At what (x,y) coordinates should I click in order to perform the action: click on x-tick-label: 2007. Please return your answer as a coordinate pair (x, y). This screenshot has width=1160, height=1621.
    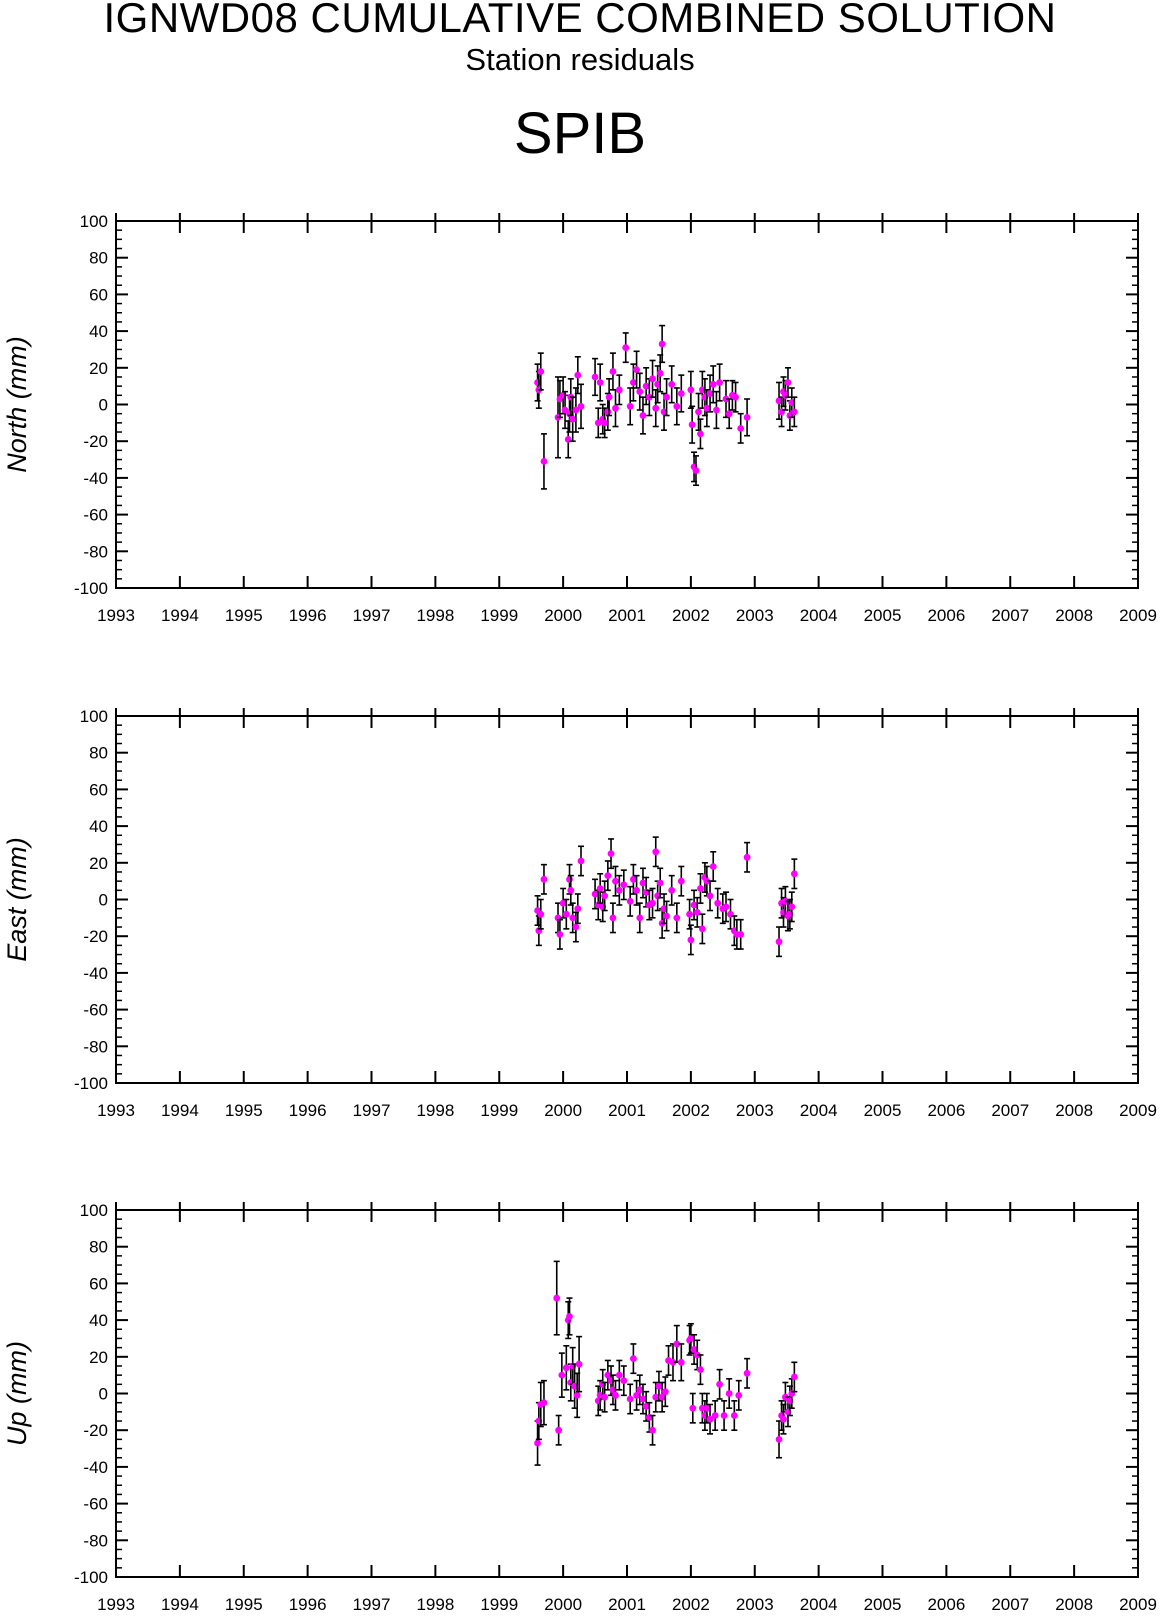
    Looking at the image, I should click on (1010, 1110).